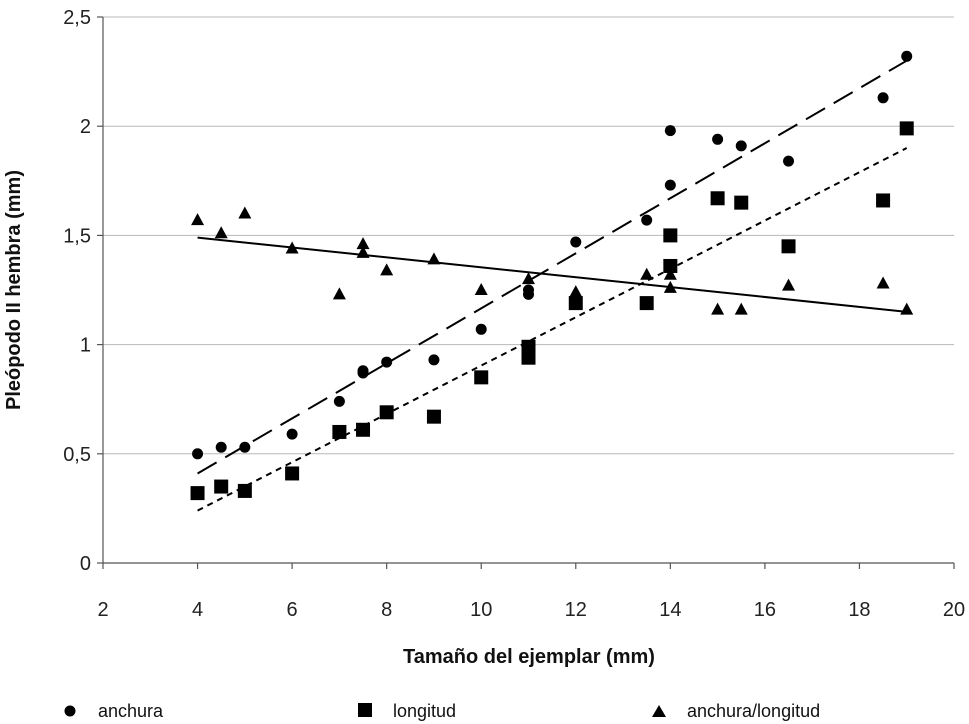 Image resolution: width=969 pixels, height=724 pixels. Describe the element at coordinates (765, 610) in the screenshot. I see `x-tick-label: 16` at that location.